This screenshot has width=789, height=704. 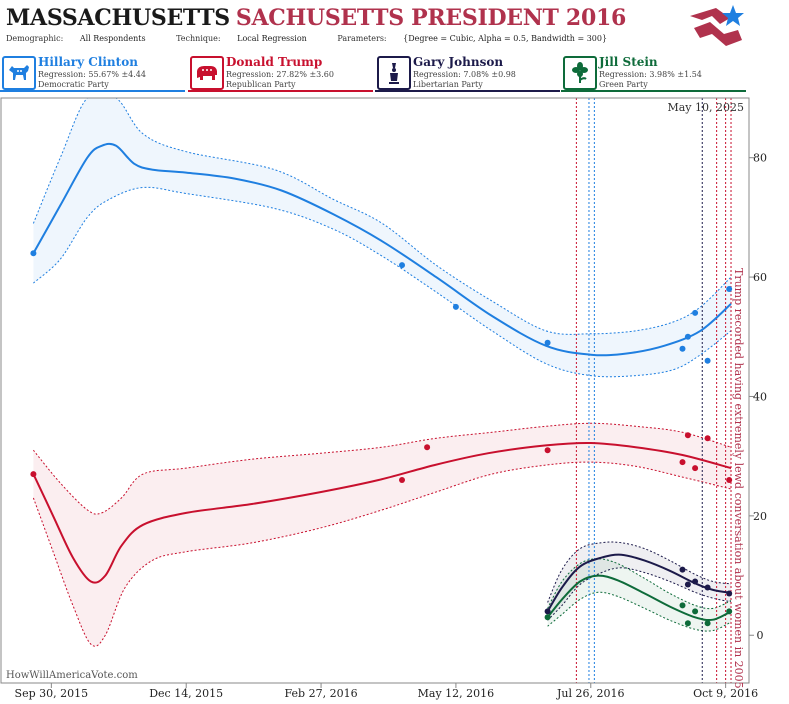 I want to click on x-tick-label: Dec 14, 2015, so click(x=186, y=693).